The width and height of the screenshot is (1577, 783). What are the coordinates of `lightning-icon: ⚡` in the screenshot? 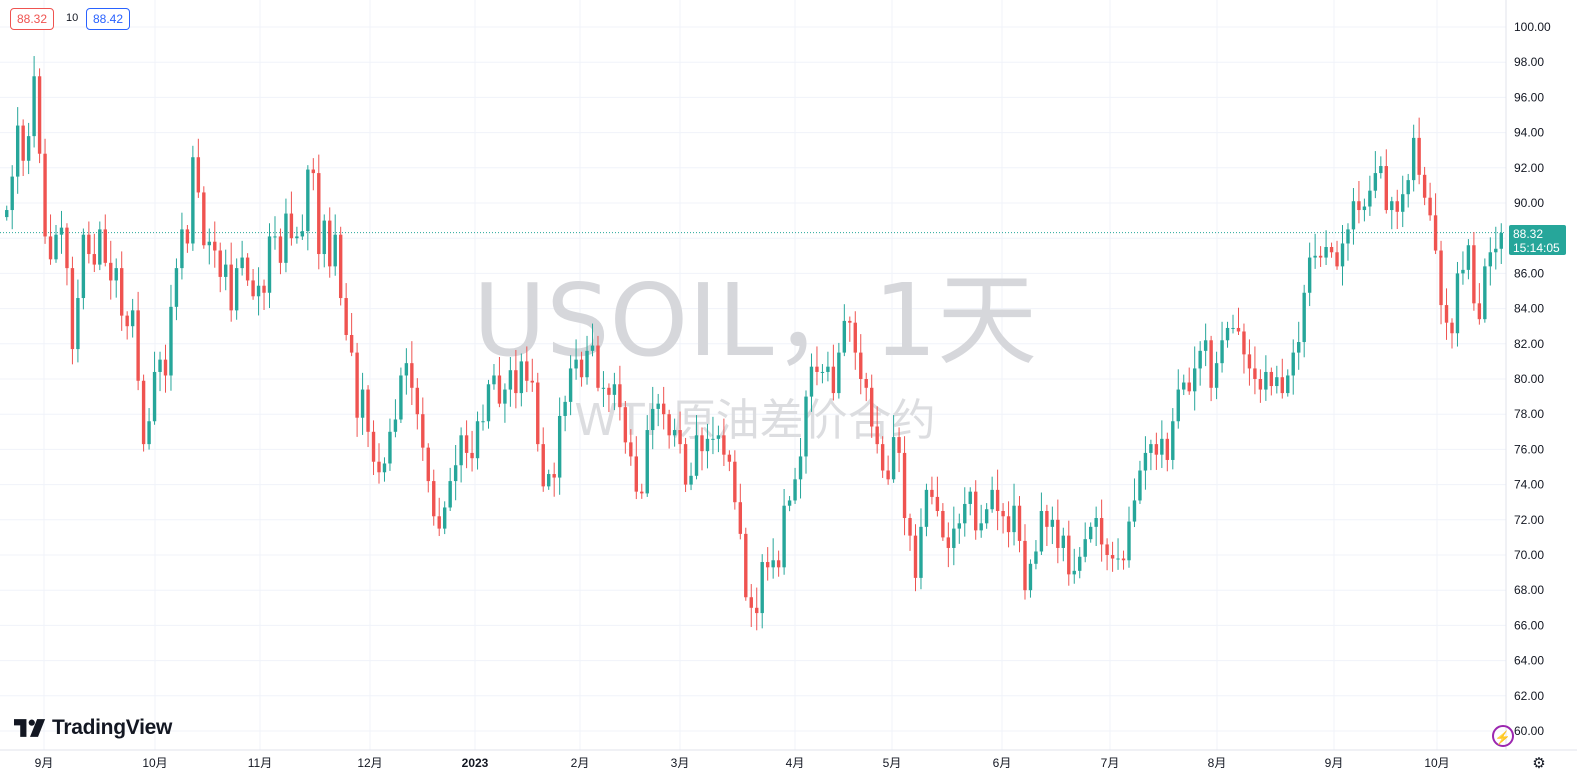 It's located at (1503, 736).